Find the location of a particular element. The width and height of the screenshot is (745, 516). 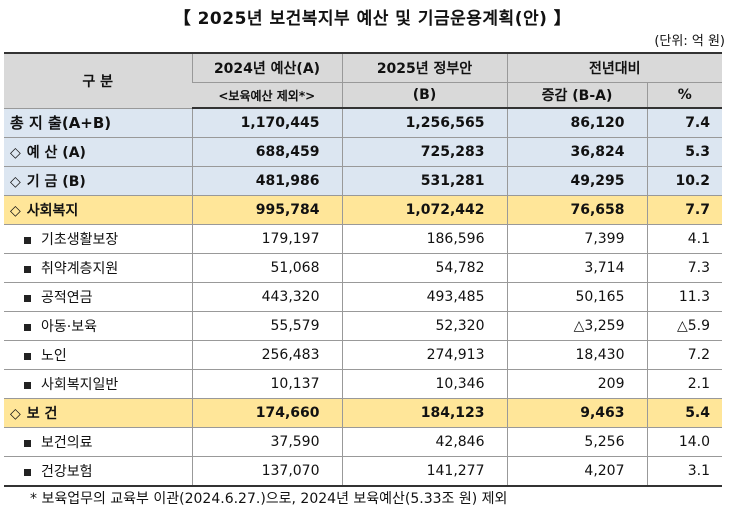

cell-diff: 50,165 is located at coordinates (576, 297).